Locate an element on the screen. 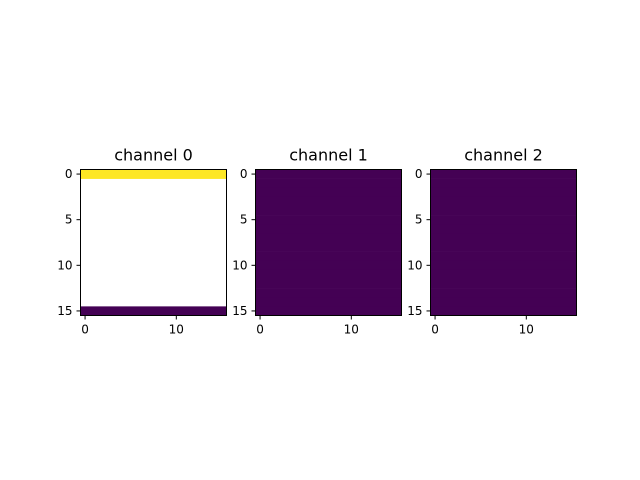 Image resolution: width=640 pixels, height=480 pixels. panel-title: channel 2 is located at coordinates (503, 155).